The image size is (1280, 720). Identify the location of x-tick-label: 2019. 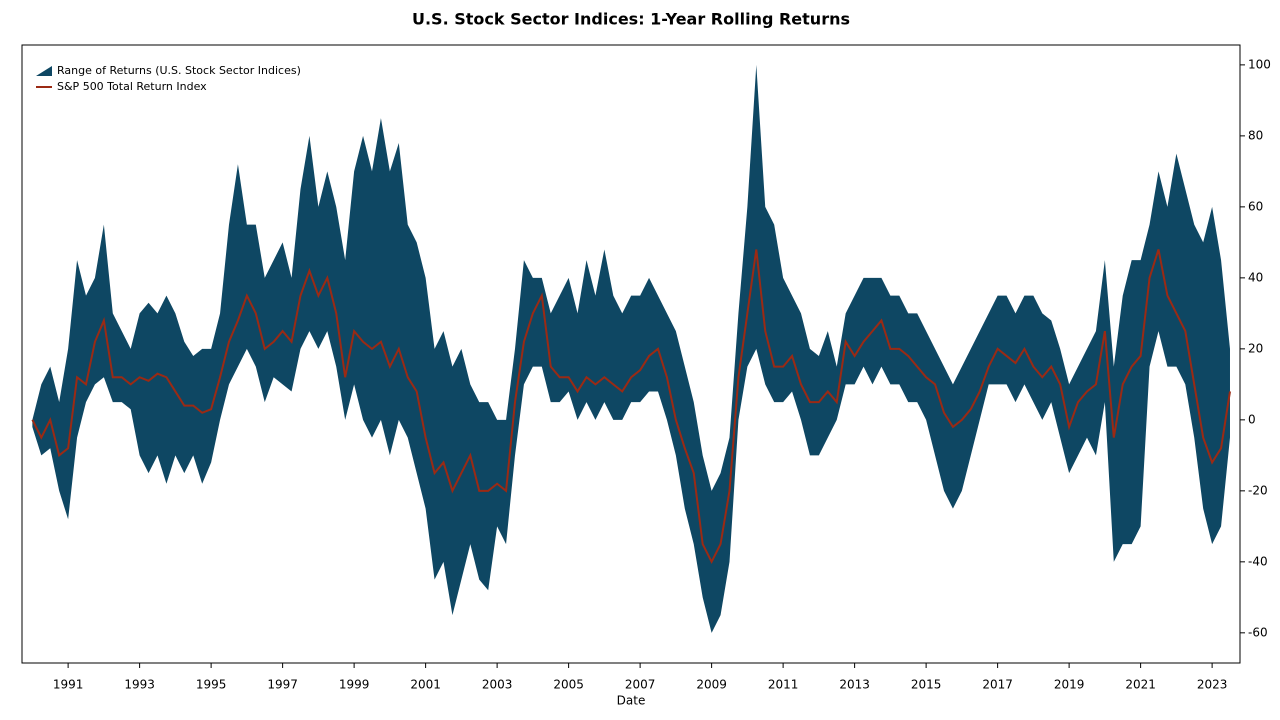
(1069, 685).